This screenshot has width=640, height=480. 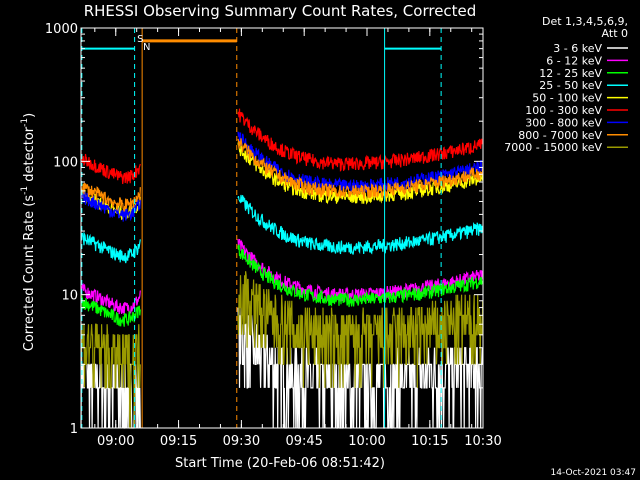 I want to click on y-tick-label-100: 100, so click(x=65, y=162).